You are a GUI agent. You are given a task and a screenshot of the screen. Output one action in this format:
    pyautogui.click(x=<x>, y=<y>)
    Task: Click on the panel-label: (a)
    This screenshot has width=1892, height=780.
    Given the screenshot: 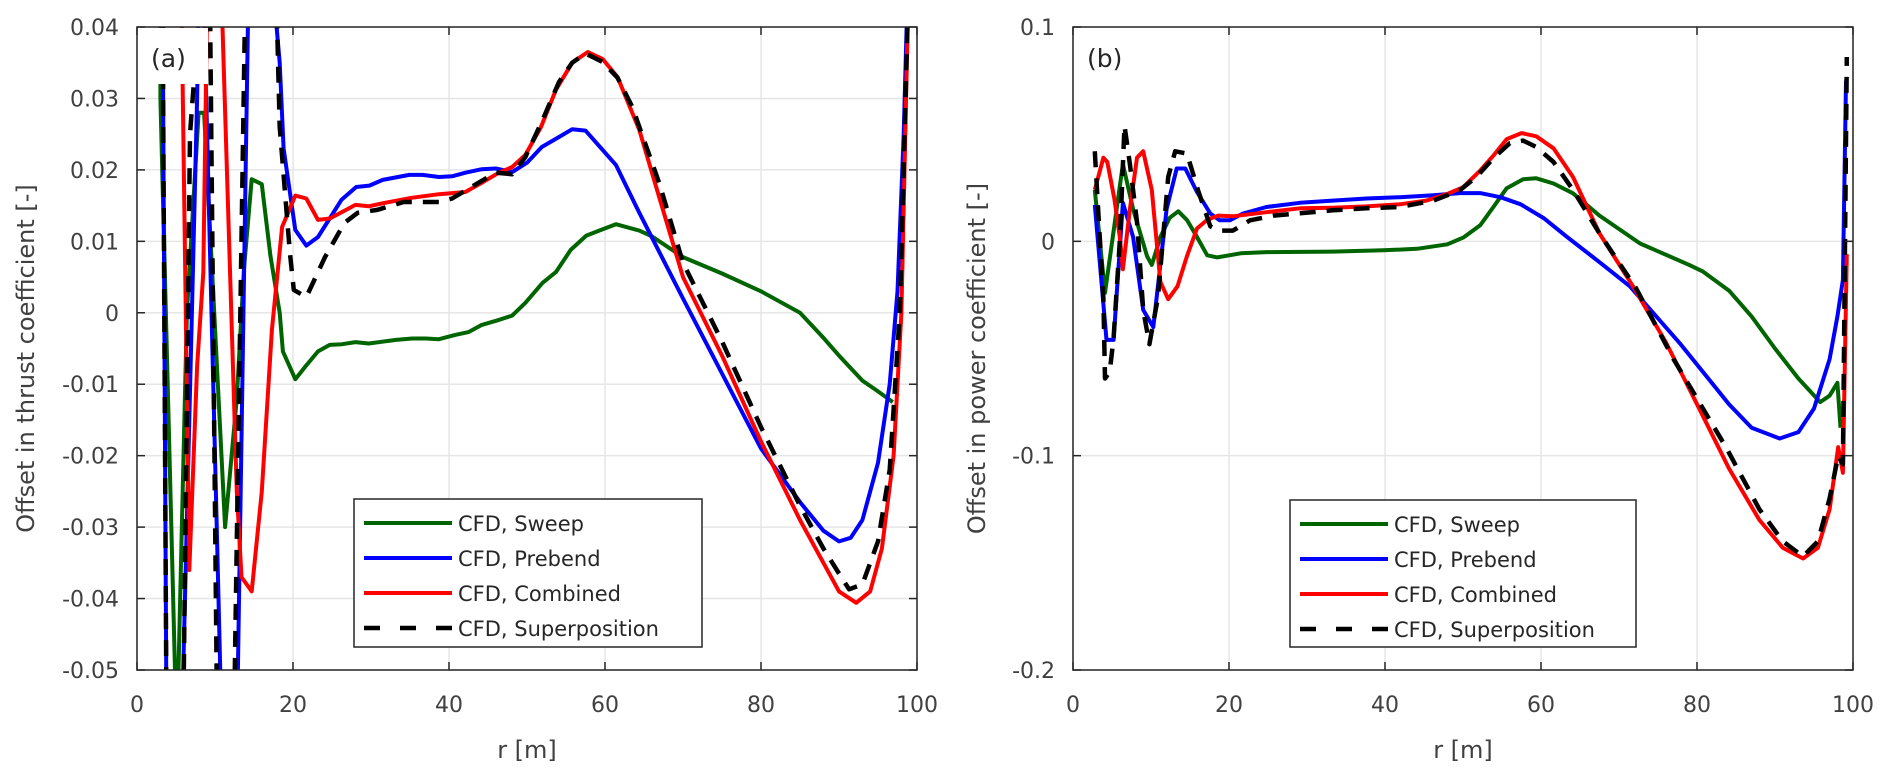 What is the action you would take?
    pyautogui.click(x=168, y=58)
    